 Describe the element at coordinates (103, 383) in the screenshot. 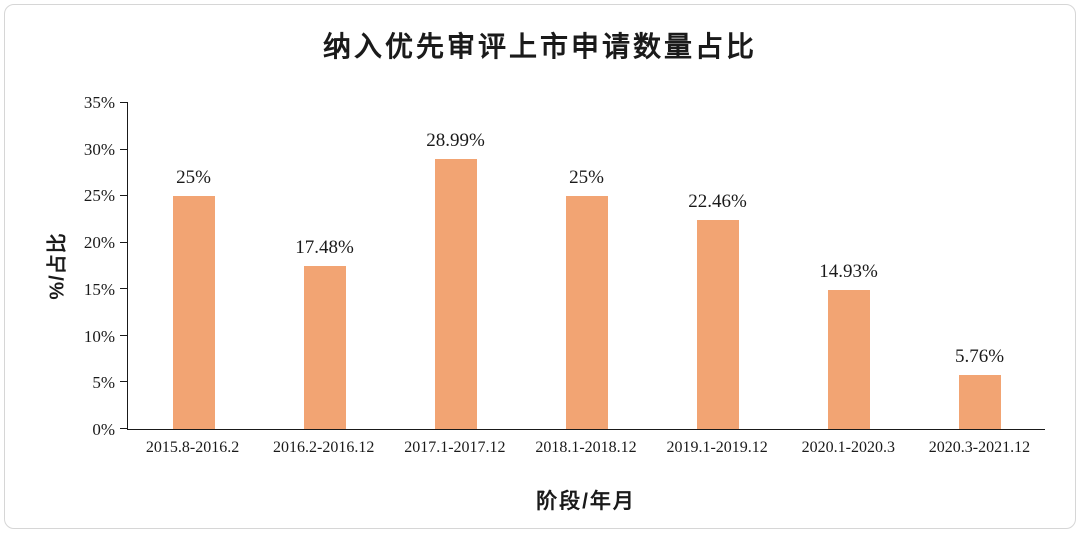

I see `y-tick-label: 5%` at that location.